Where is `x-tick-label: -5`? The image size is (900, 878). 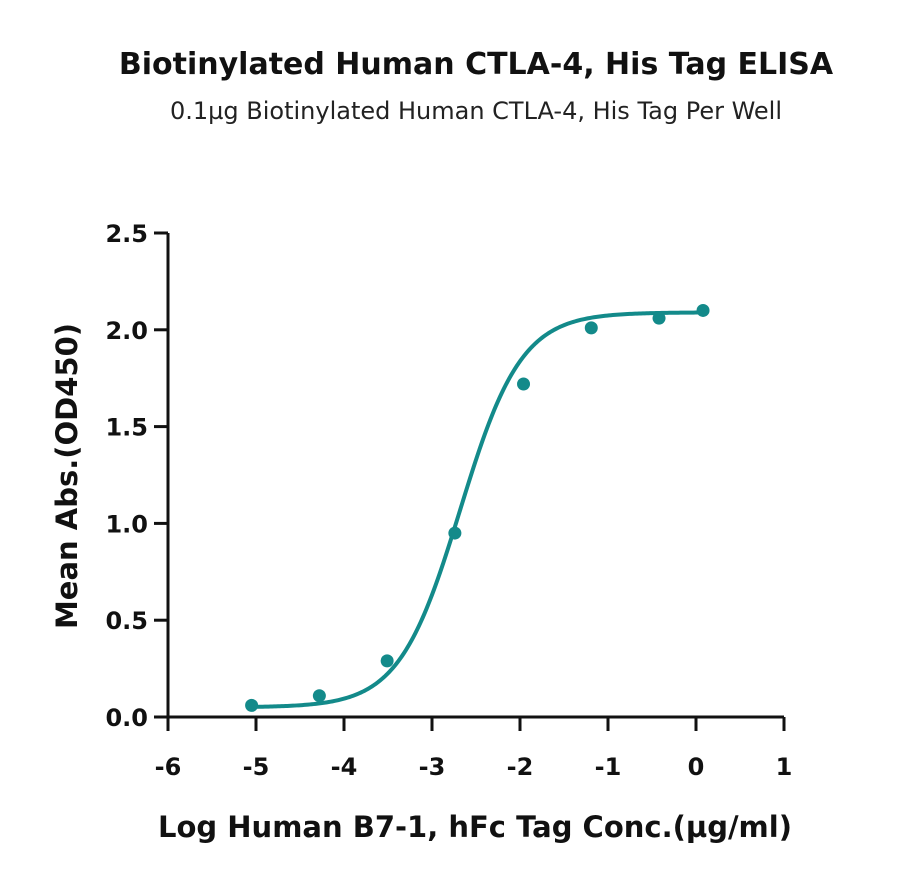 x-tick-label: -5 is located at coordinates (256, 767).